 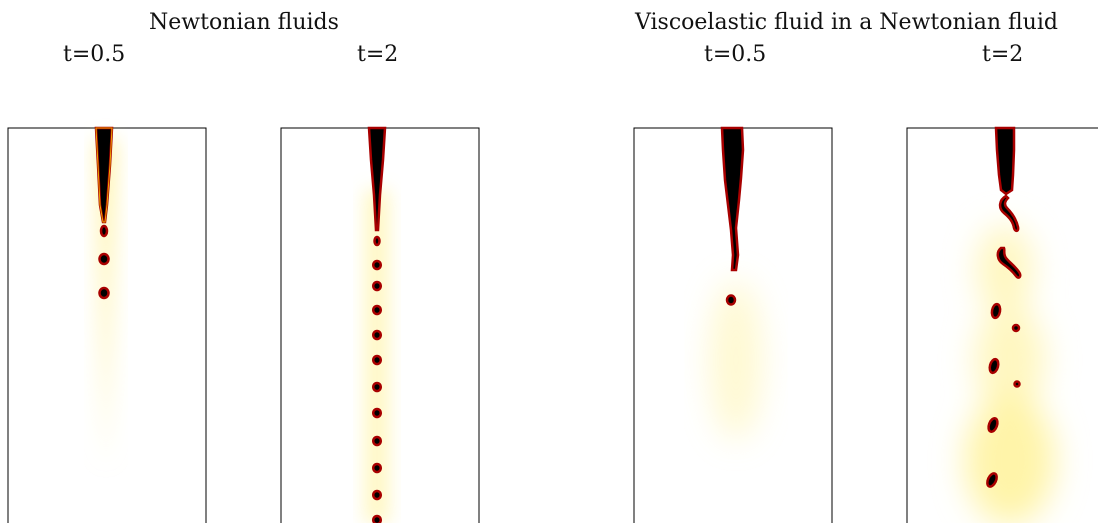 I want to click on panel-viscoelastic-t2, so click(x=1002, y=324).